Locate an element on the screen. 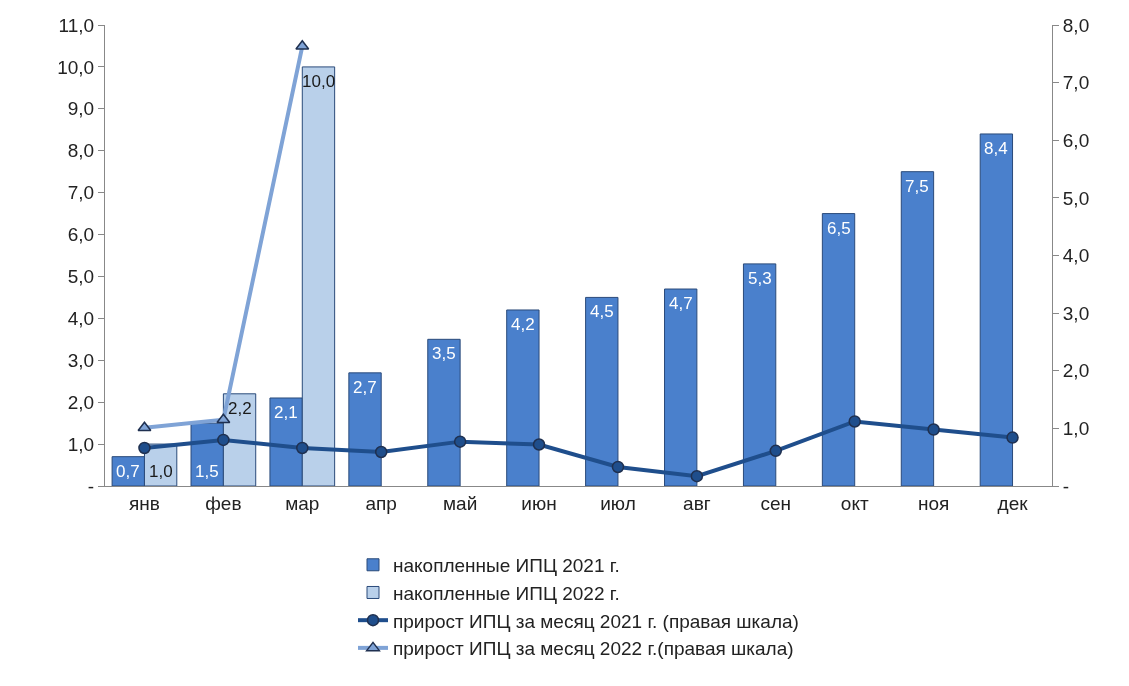 Image resolution: width=1129 pixels, height=686 pixels. y-tick-label: 3,0 is located at coordinates (81, 360).